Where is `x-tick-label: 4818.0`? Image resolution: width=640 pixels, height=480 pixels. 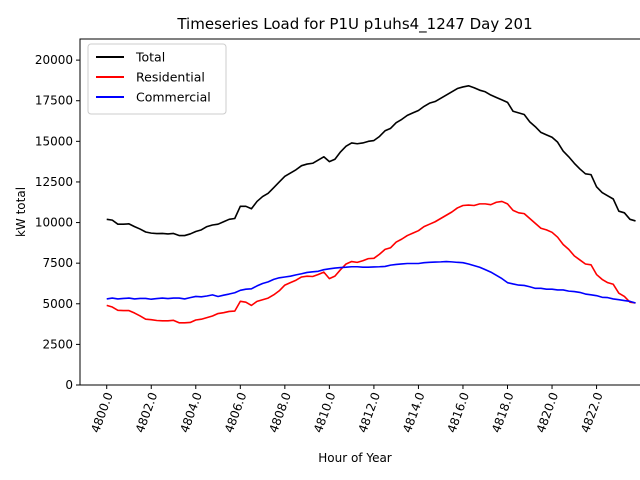 x-tick-label: 4818.0 is located at coordinates (503, 412).